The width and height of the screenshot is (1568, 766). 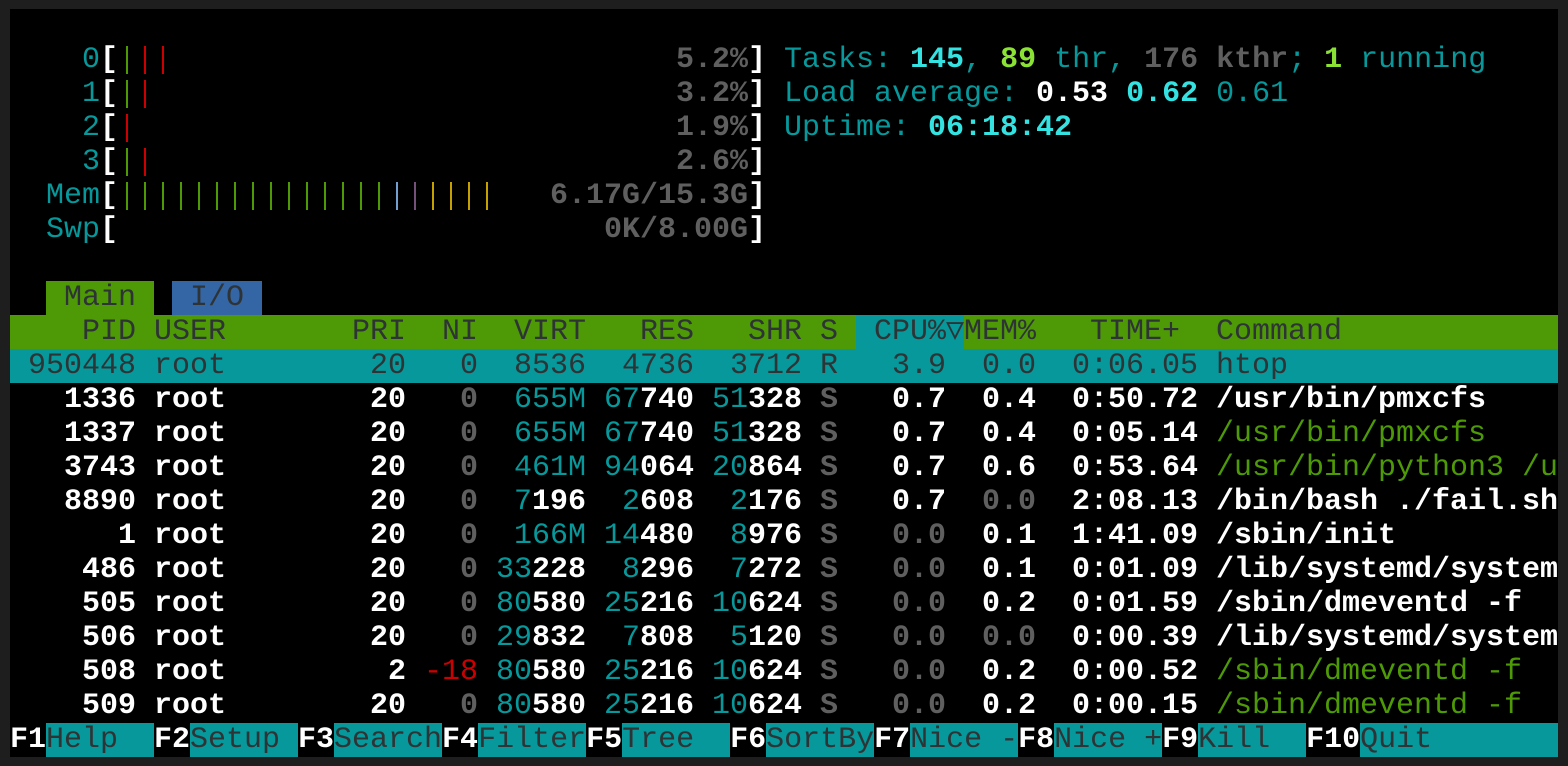 I want to click on res: 2608, so click(x=657, y=502).